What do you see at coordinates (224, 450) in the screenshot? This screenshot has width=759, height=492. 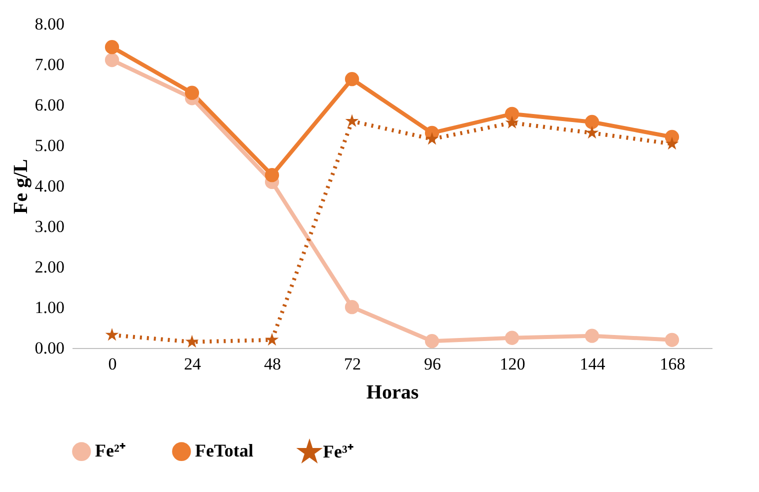 I see `legend-label: FeTotal` at bounding box center [224, 450].